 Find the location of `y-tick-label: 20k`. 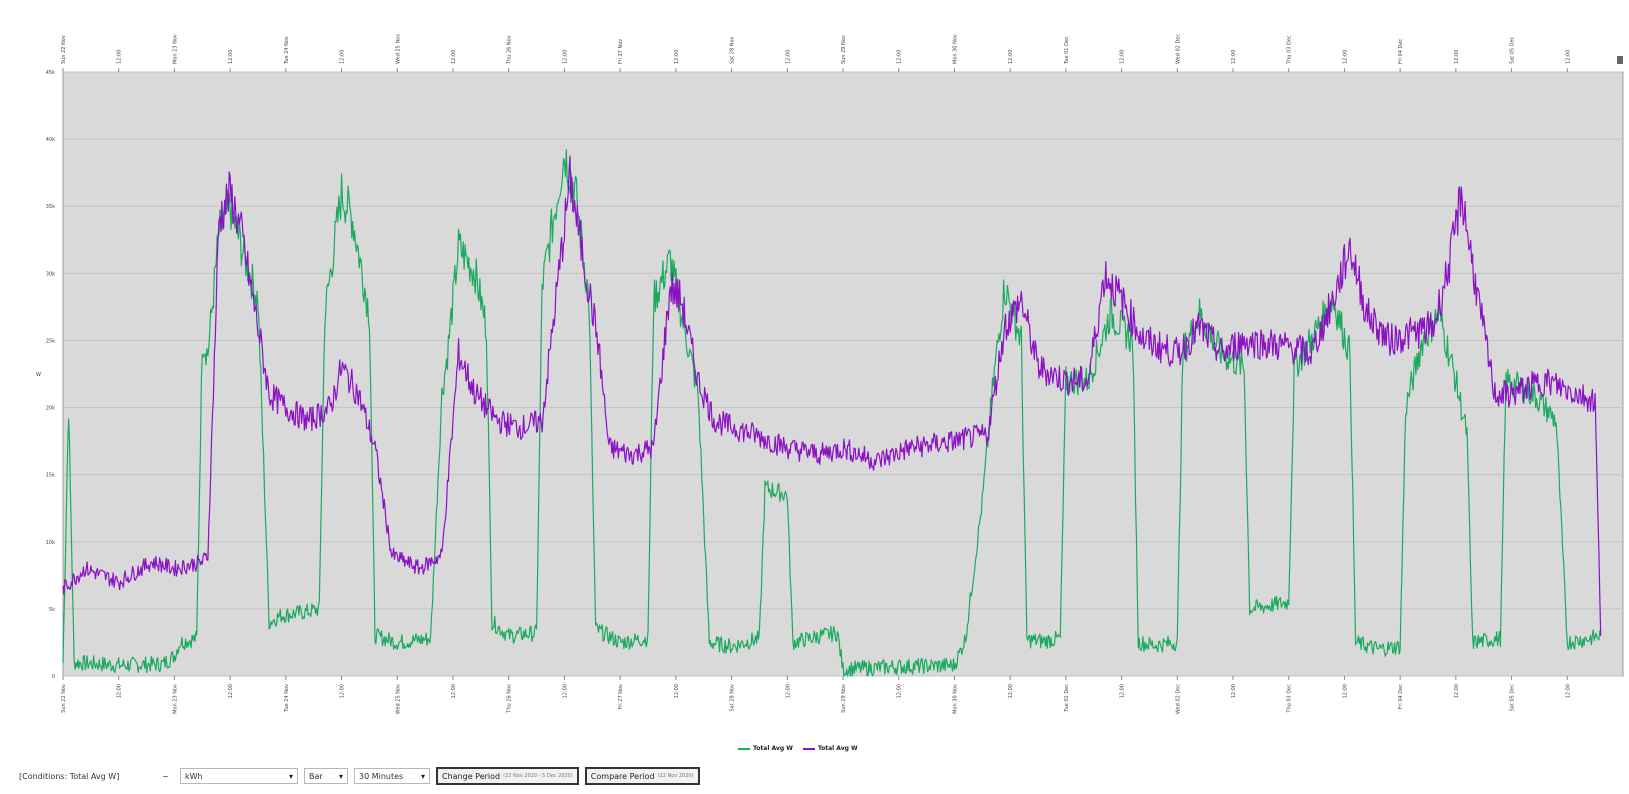

y-tick-label: 20k is located at coordinates (50, 409).